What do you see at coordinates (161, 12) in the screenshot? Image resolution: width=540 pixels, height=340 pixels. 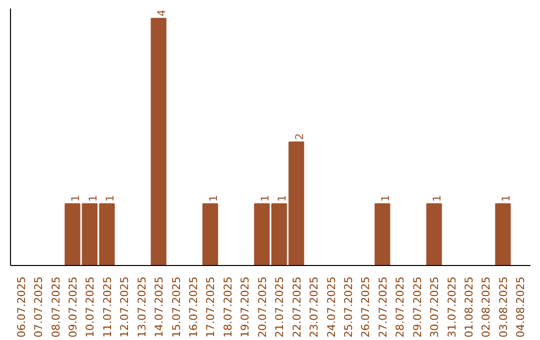 I see `data-label: 4` at bounding box center [161, 12].